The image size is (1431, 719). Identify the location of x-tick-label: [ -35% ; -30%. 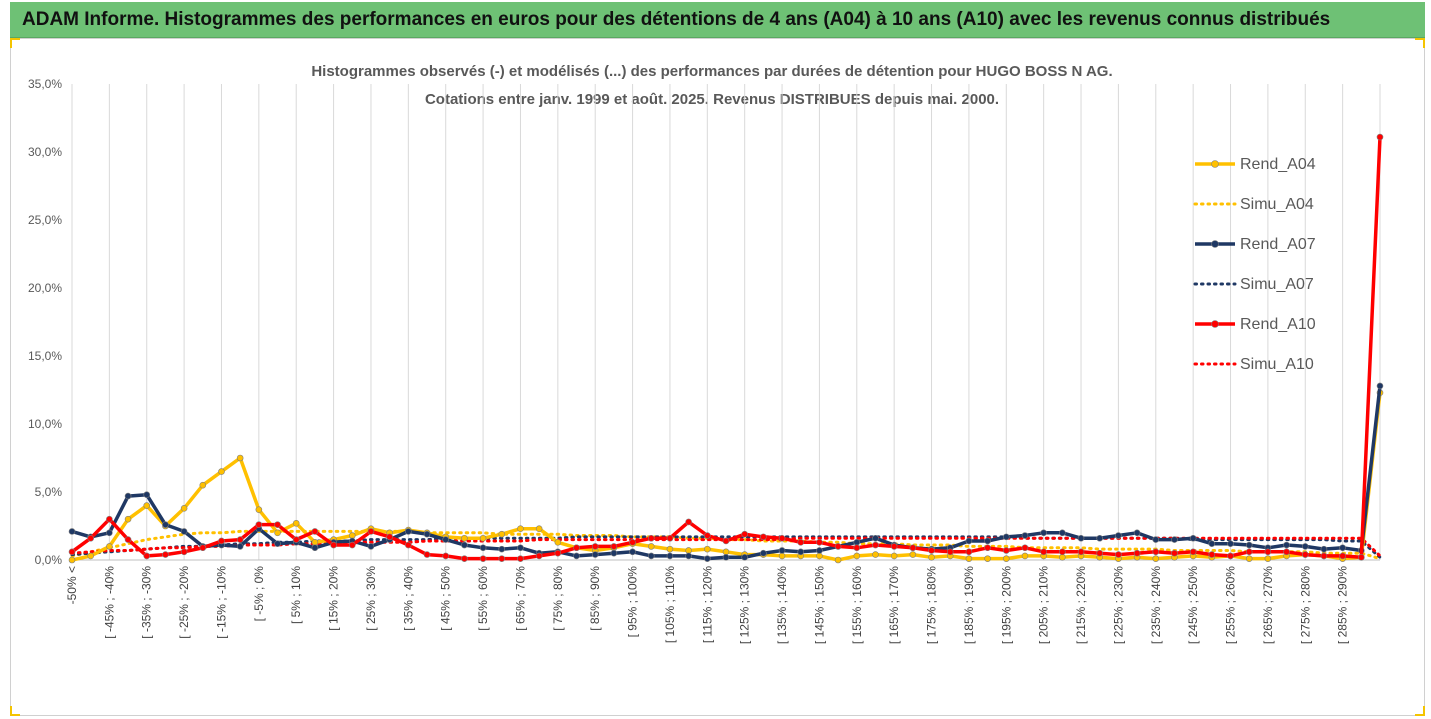
(147, 602).